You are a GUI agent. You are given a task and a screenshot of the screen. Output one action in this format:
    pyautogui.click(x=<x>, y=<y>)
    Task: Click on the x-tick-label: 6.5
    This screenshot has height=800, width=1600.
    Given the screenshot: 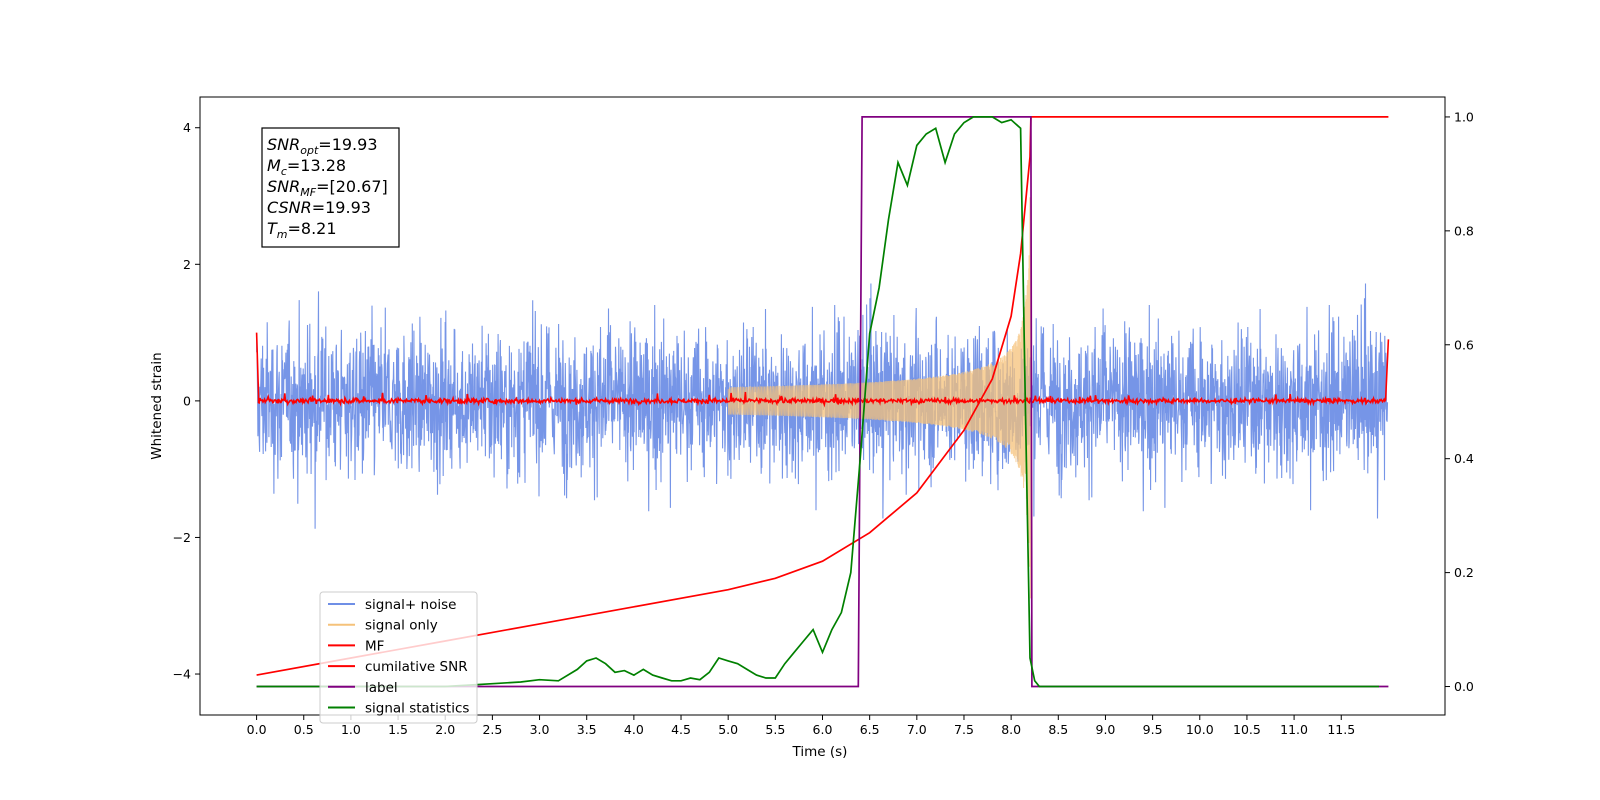 What is the action you would take?
    pyautogui.click(x=870, y=729)
    